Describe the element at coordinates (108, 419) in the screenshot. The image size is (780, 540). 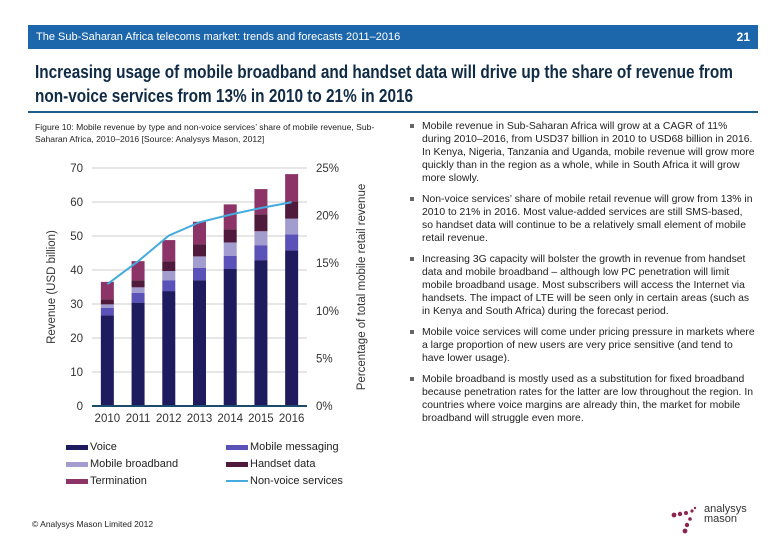
I see `x-tick-label: 2010` at that location.